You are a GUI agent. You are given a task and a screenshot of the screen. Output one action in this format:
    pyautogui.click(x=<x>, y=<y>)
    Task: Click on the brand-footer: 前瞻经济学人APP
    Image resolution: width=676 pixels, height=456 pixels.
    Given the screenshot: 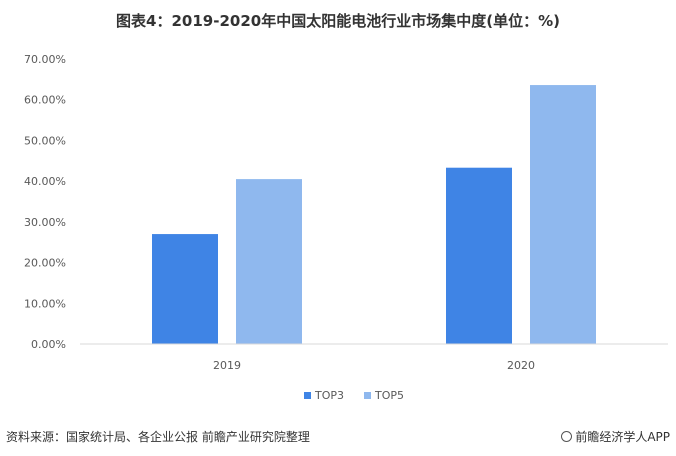 What is the action you would take?
    pyautogui.click(x=615, y=436)
    